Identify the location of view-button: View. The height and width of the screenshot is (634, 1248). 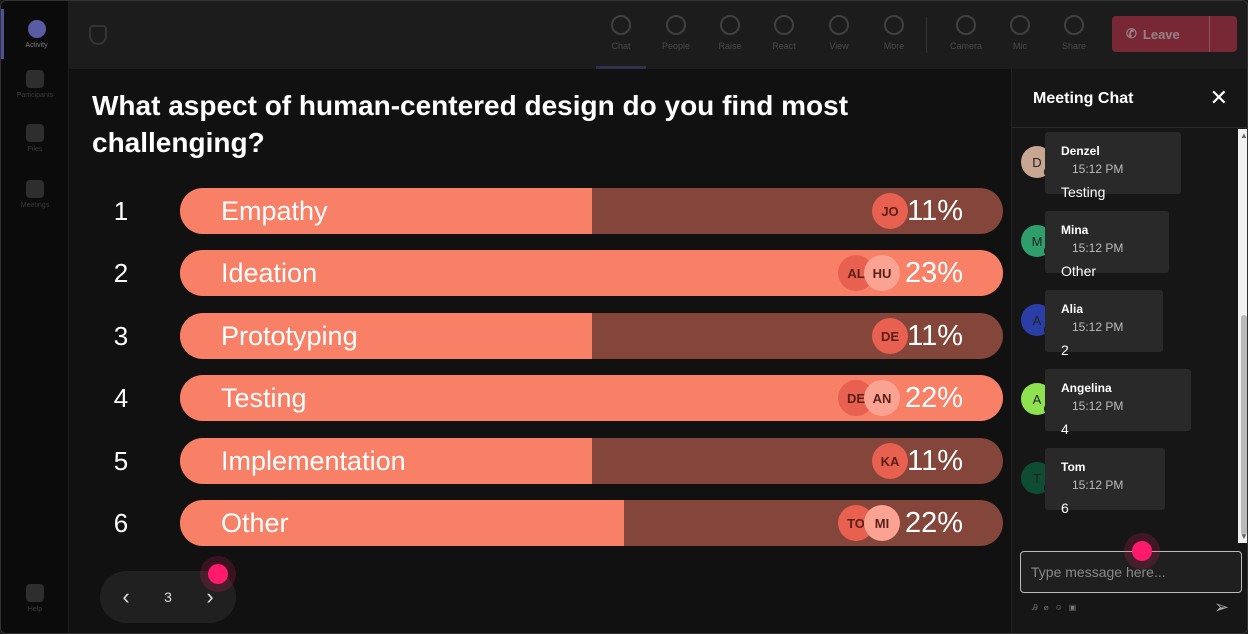
(839, 36).